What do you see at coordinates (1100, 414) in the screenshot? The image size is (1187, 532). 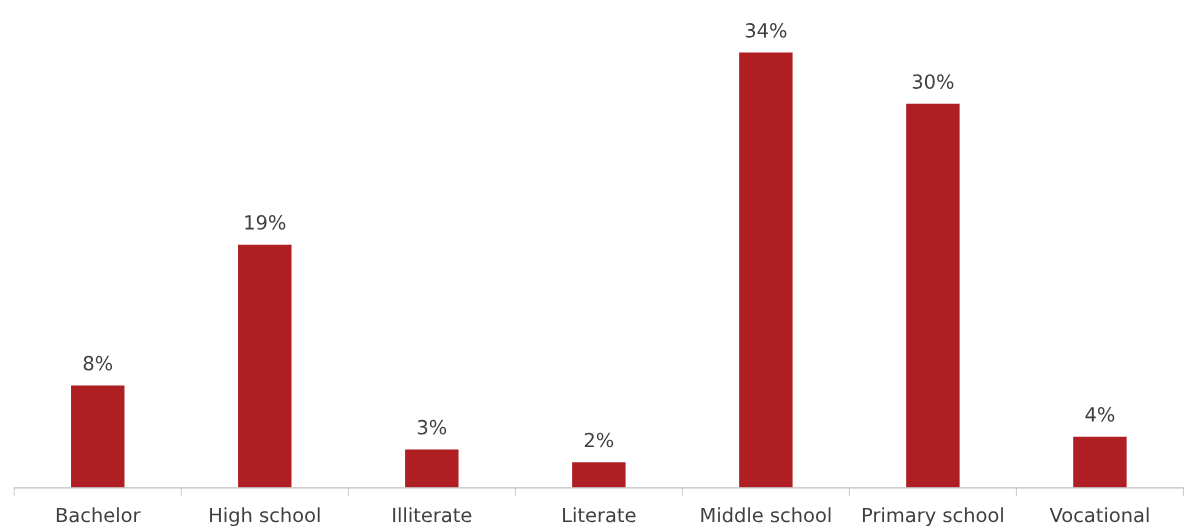 I see `data-label: 4%` at bounding box center [1100, 414].